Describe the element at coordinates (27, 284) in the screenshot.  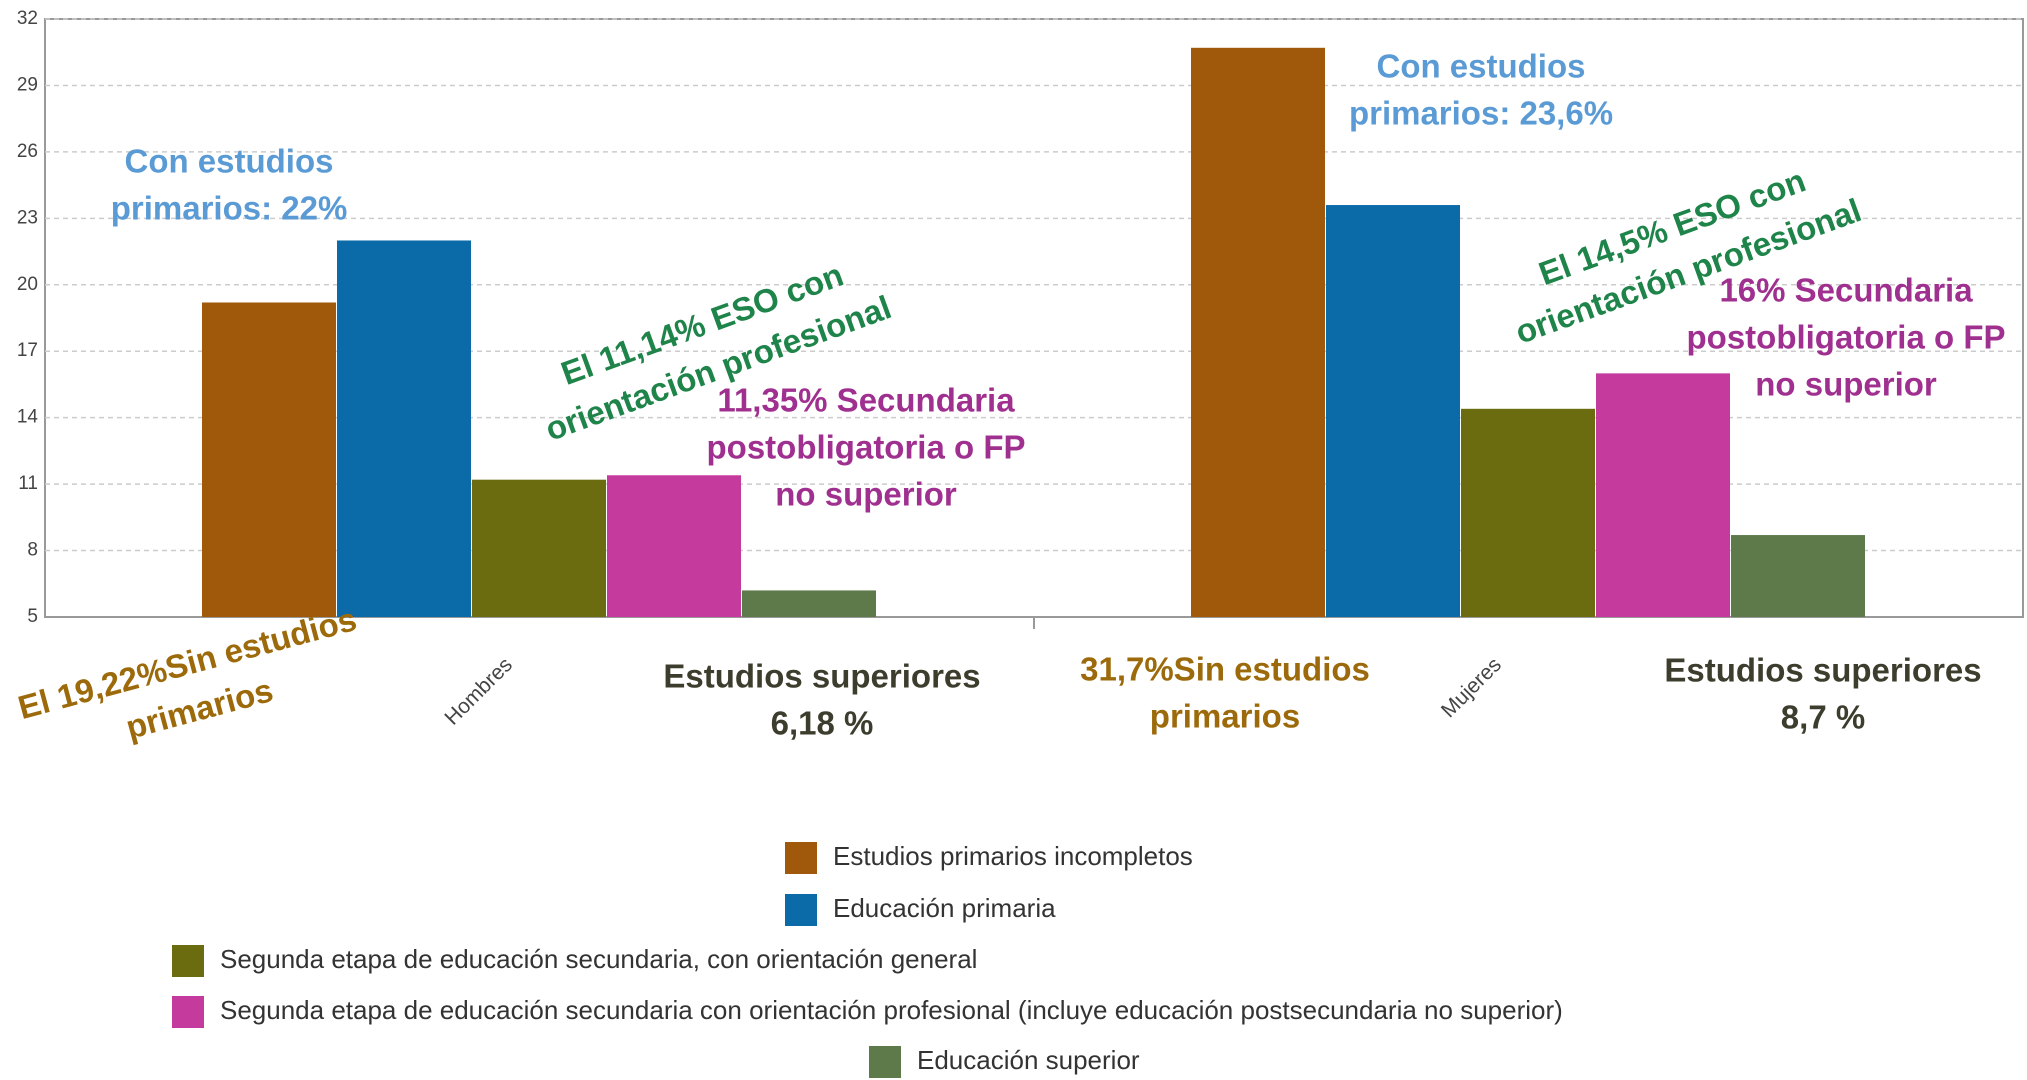
I see `y-tick-label: 20` at that location.